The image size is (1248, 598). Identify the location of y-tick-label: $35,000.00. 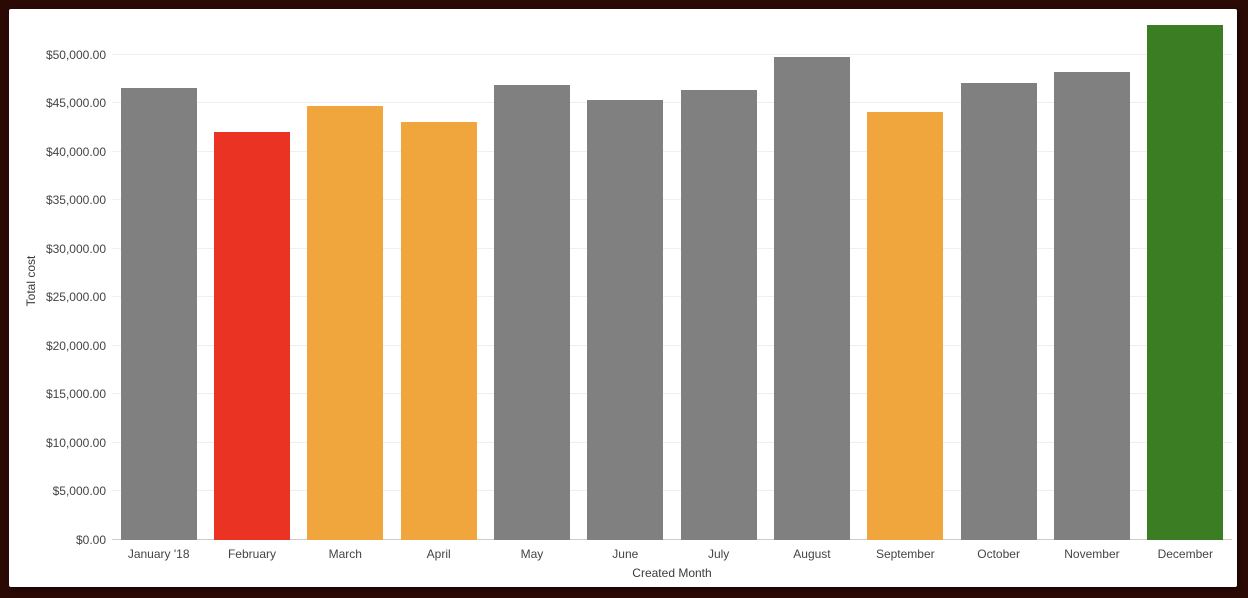
(75, 200).